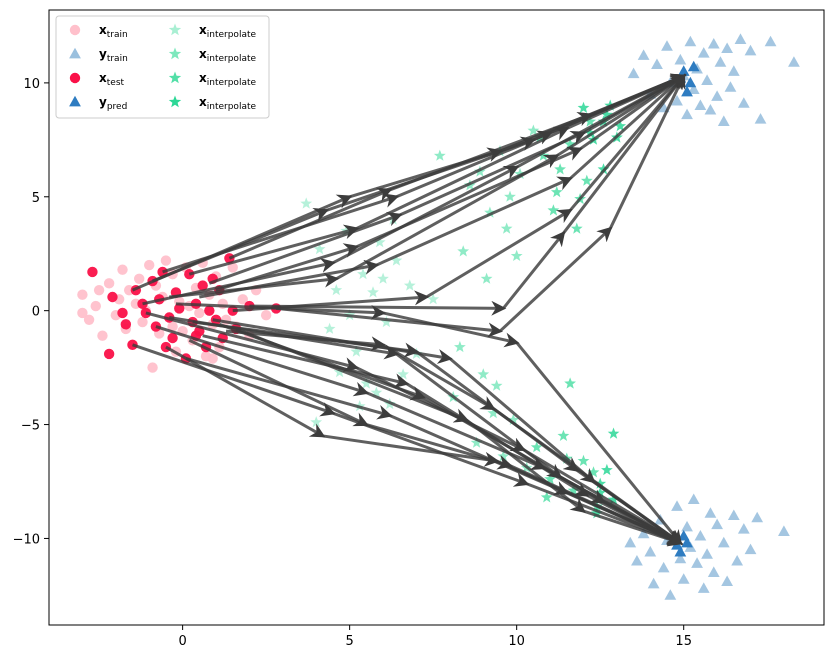 Image resolution: width=833 pixels, height=663 pixels. What do you see at coordinates (516, 641) in the screenshot?
I see `x-tick-label: 10` at bounding box center [516, 641].